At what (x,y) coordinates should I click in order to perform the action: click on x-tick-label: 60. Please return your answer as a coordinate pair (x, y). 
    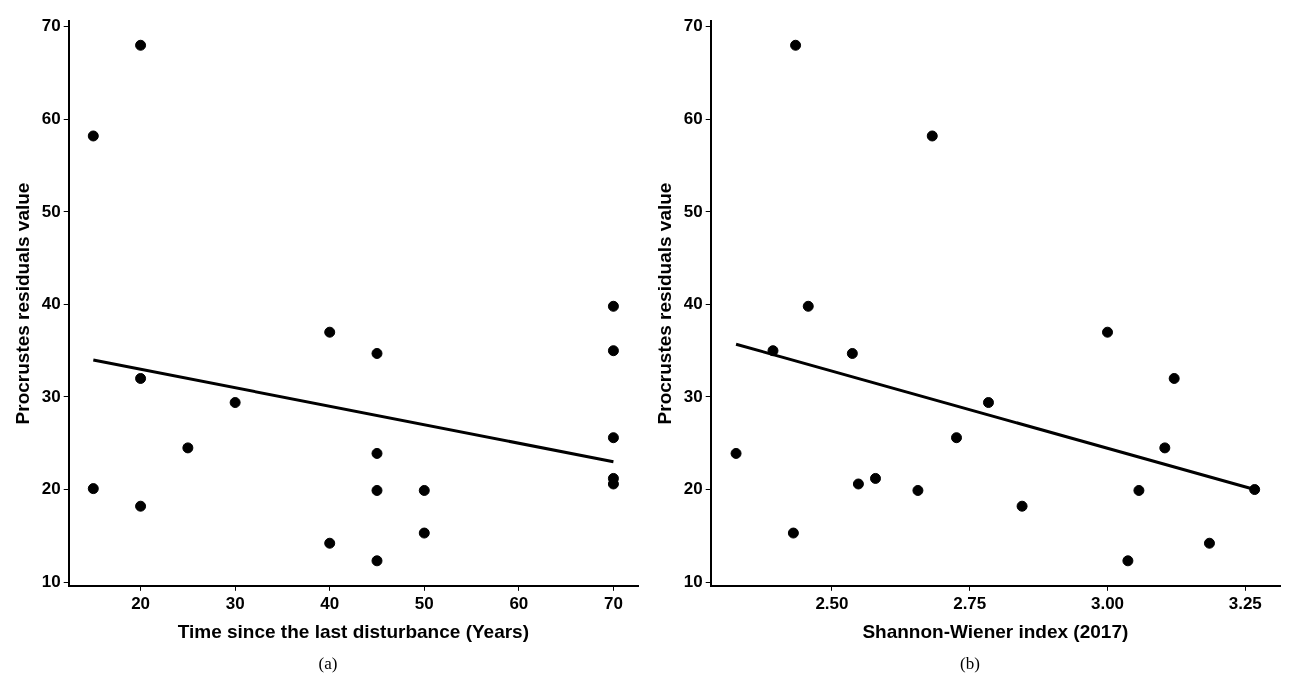
    Looking at the image, I should click on (519, 603).